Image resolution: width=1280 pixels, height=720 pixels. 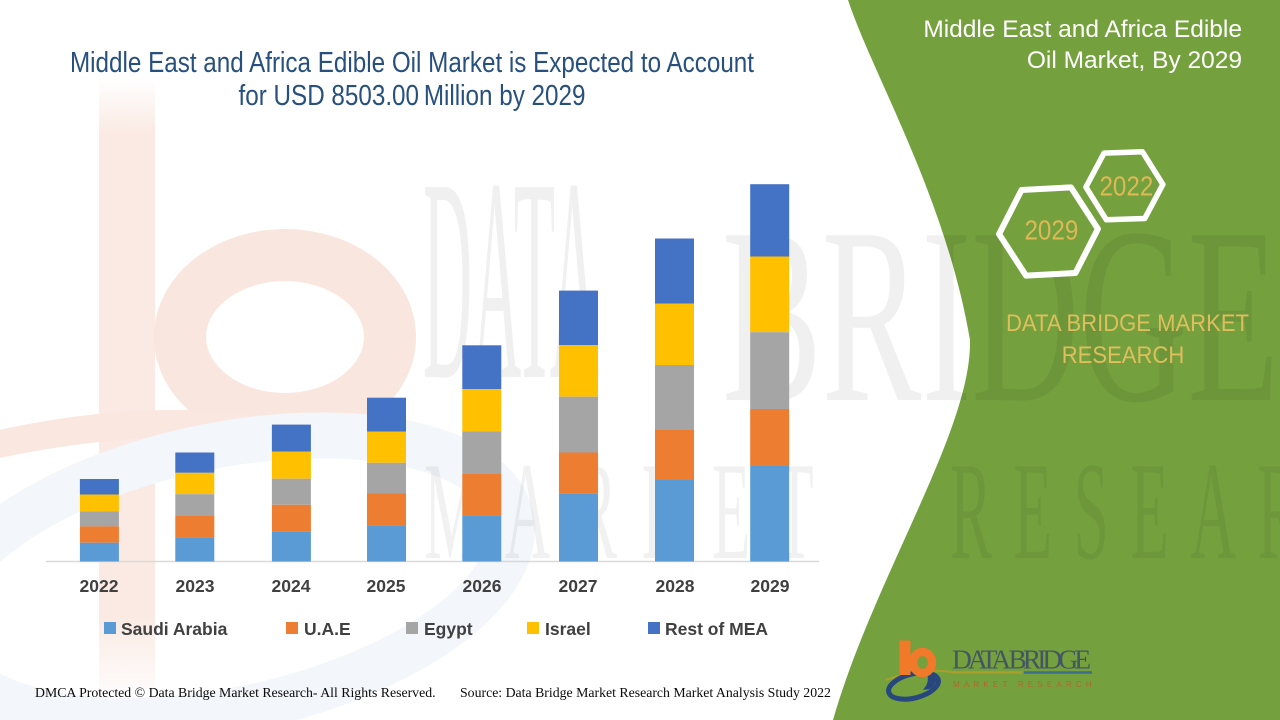 What do you see at coordinates (1115, 511) in the screenshot?
I see `svg-text: RESEARCH` at bounding box center [1115, 511].